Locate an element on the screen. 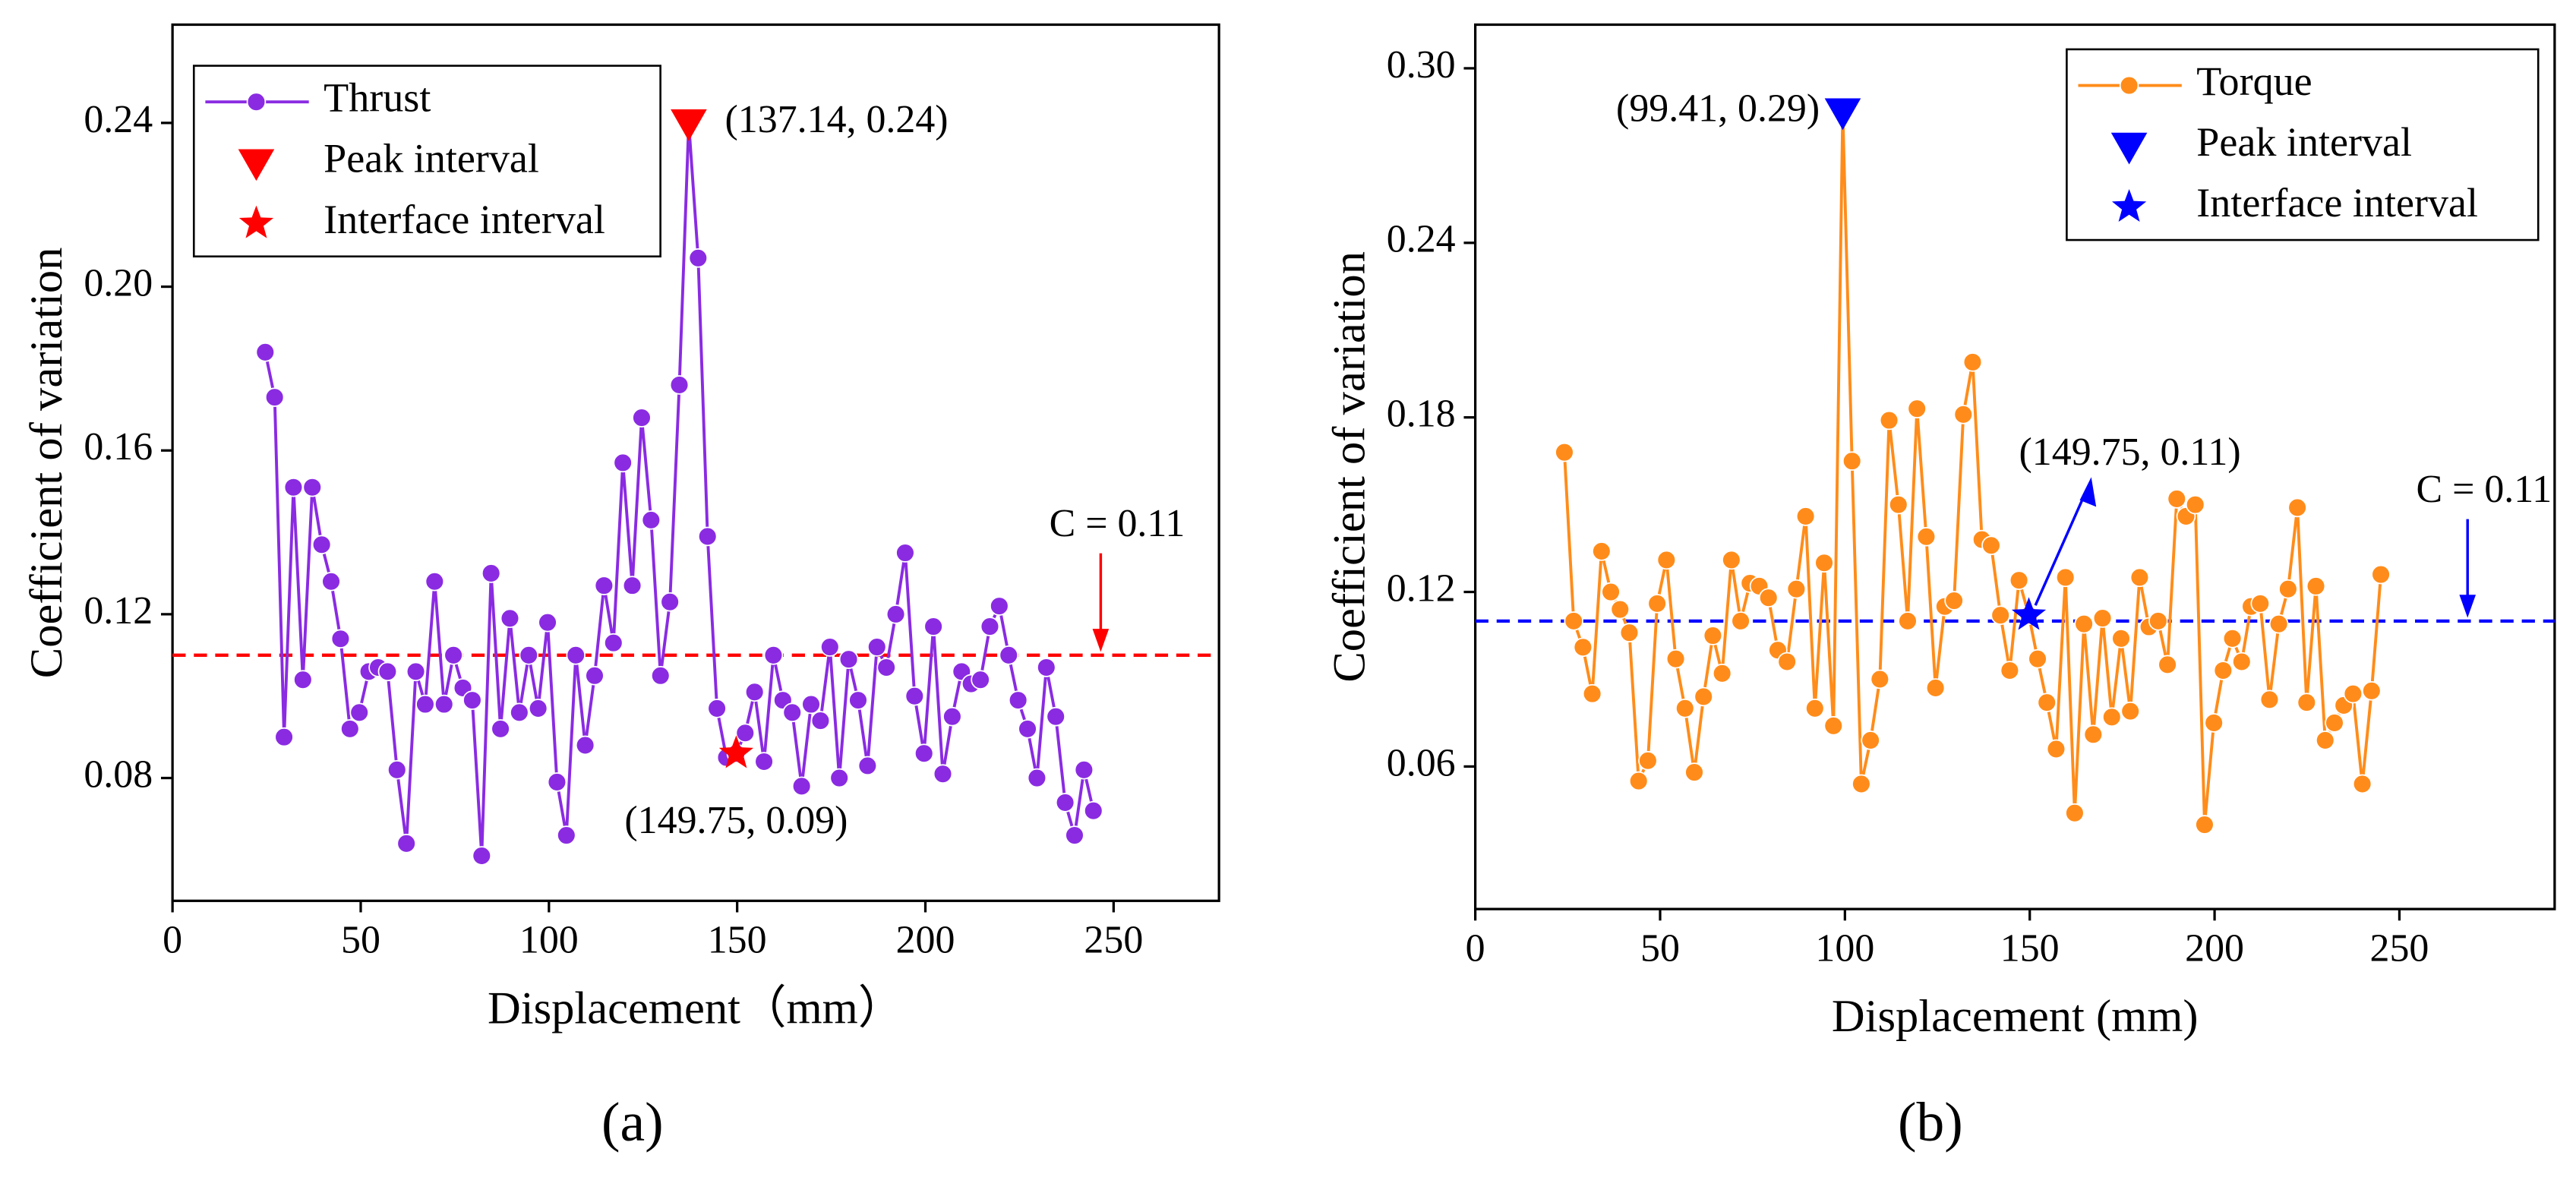 This screenshot has height=1177, width=2576. annotation-arrow is located at coordinates (2061, 546).